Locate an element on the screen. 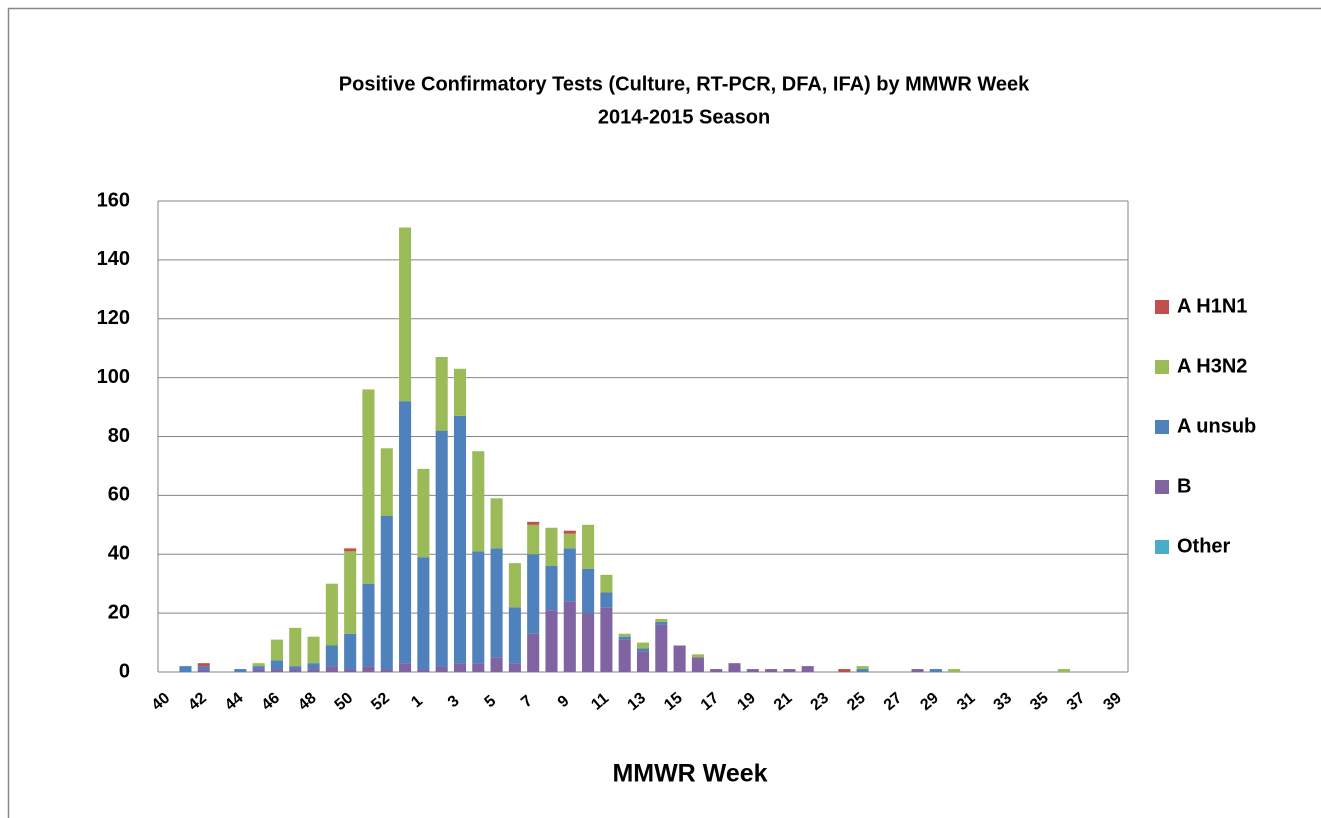  y-tick-label: 80 is located at coordinates (119, 436).